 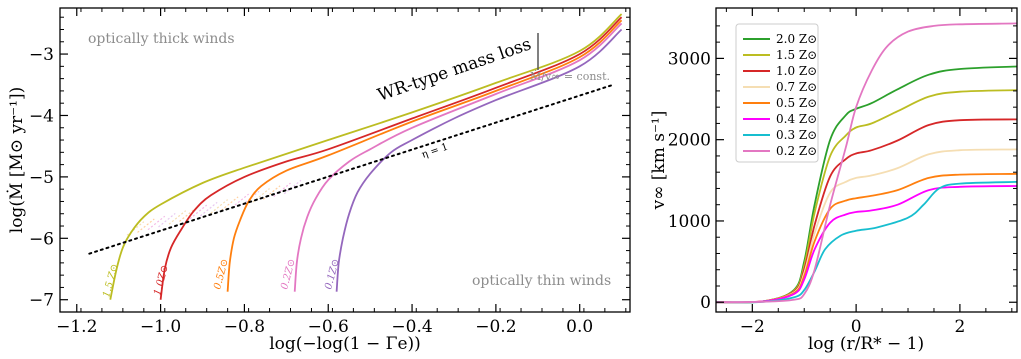 I want to click on left-y-axis-label: log(Ṁ [M⊙ yr⁻¹]), so click(x=16, y=160).